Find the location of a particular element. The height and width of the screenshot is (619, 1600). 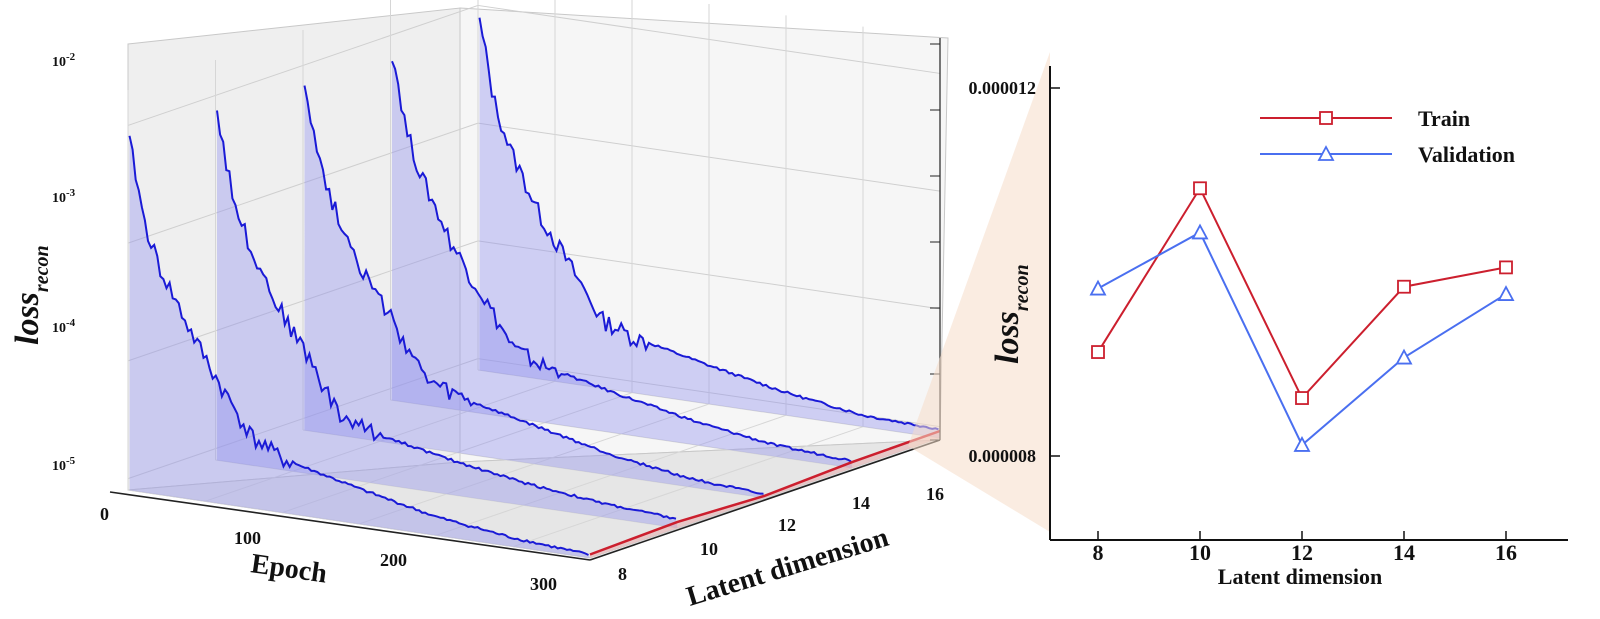

latent-axis-label-3d: Latent dimension is located at coordinates (788, 567).